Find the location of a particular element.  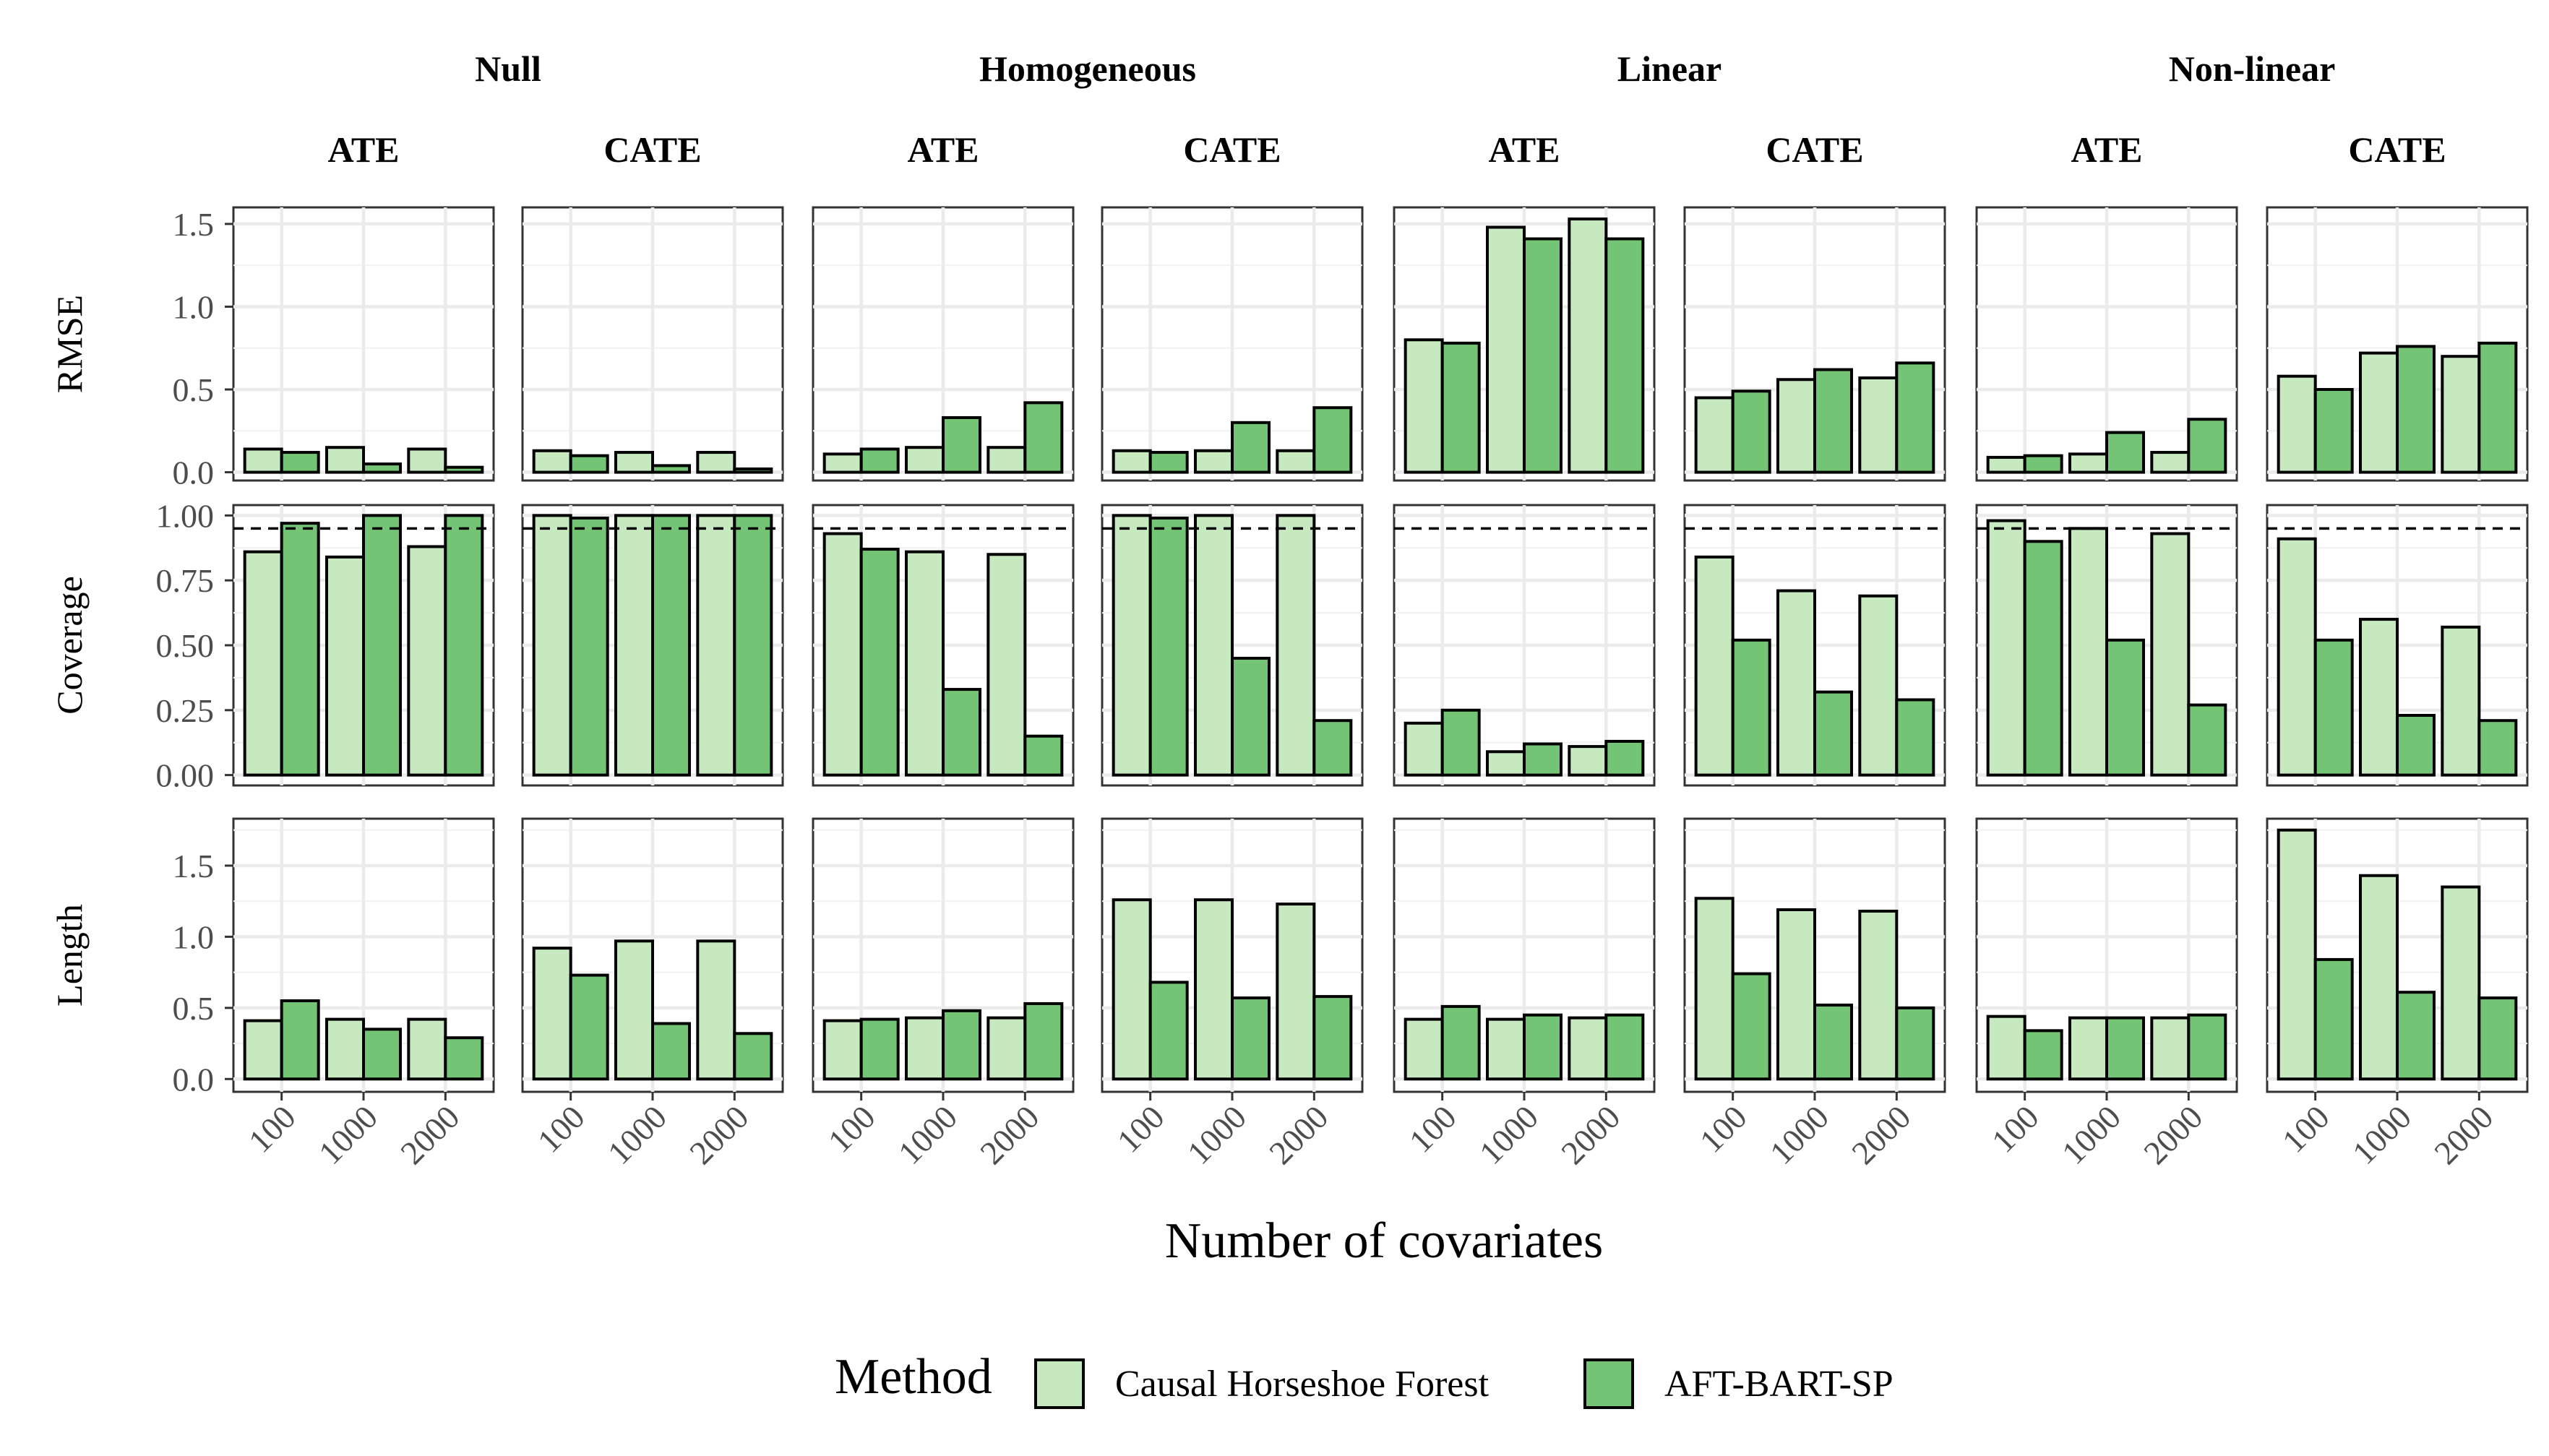

bar-aft-bart-sp-coverage-homogeneous-ate-2000 is located at coordinates (1043, 755).